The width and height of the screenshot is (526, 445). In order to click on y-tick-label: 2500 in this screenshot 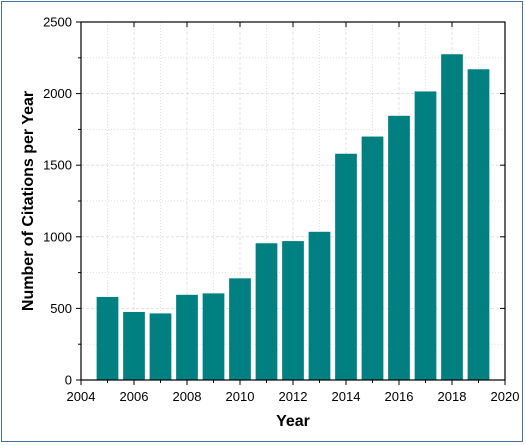, I will do `click(57, 22)`.